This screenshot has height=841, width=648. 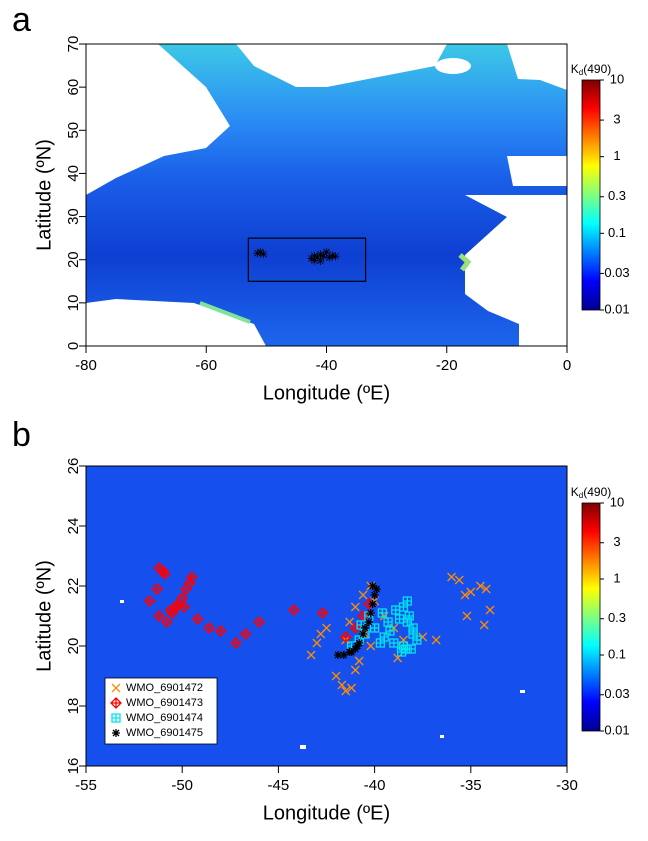 What do you see at coordinates (73, 706) in the screenshot?
I see `y-tick-label: 18` at bounding box center [73, 706].